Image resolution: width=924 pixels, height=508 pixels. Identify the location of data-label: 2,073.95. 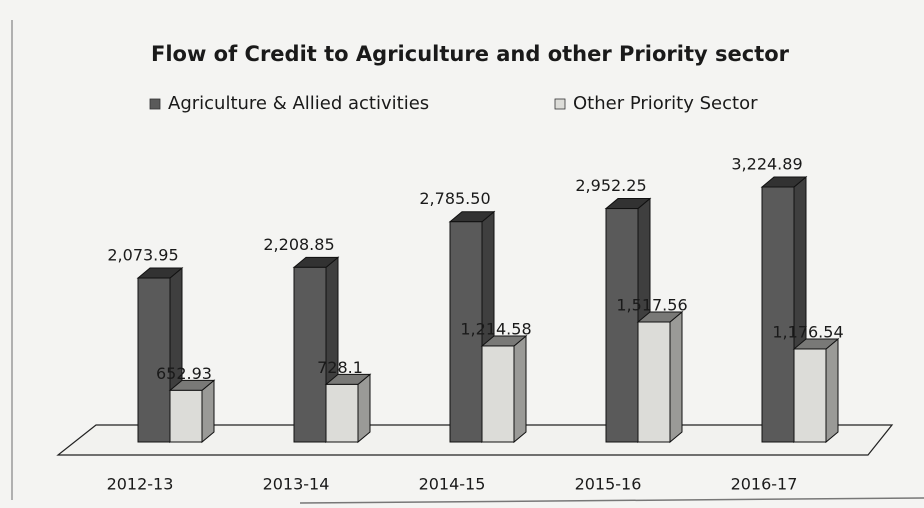
(142, 255).